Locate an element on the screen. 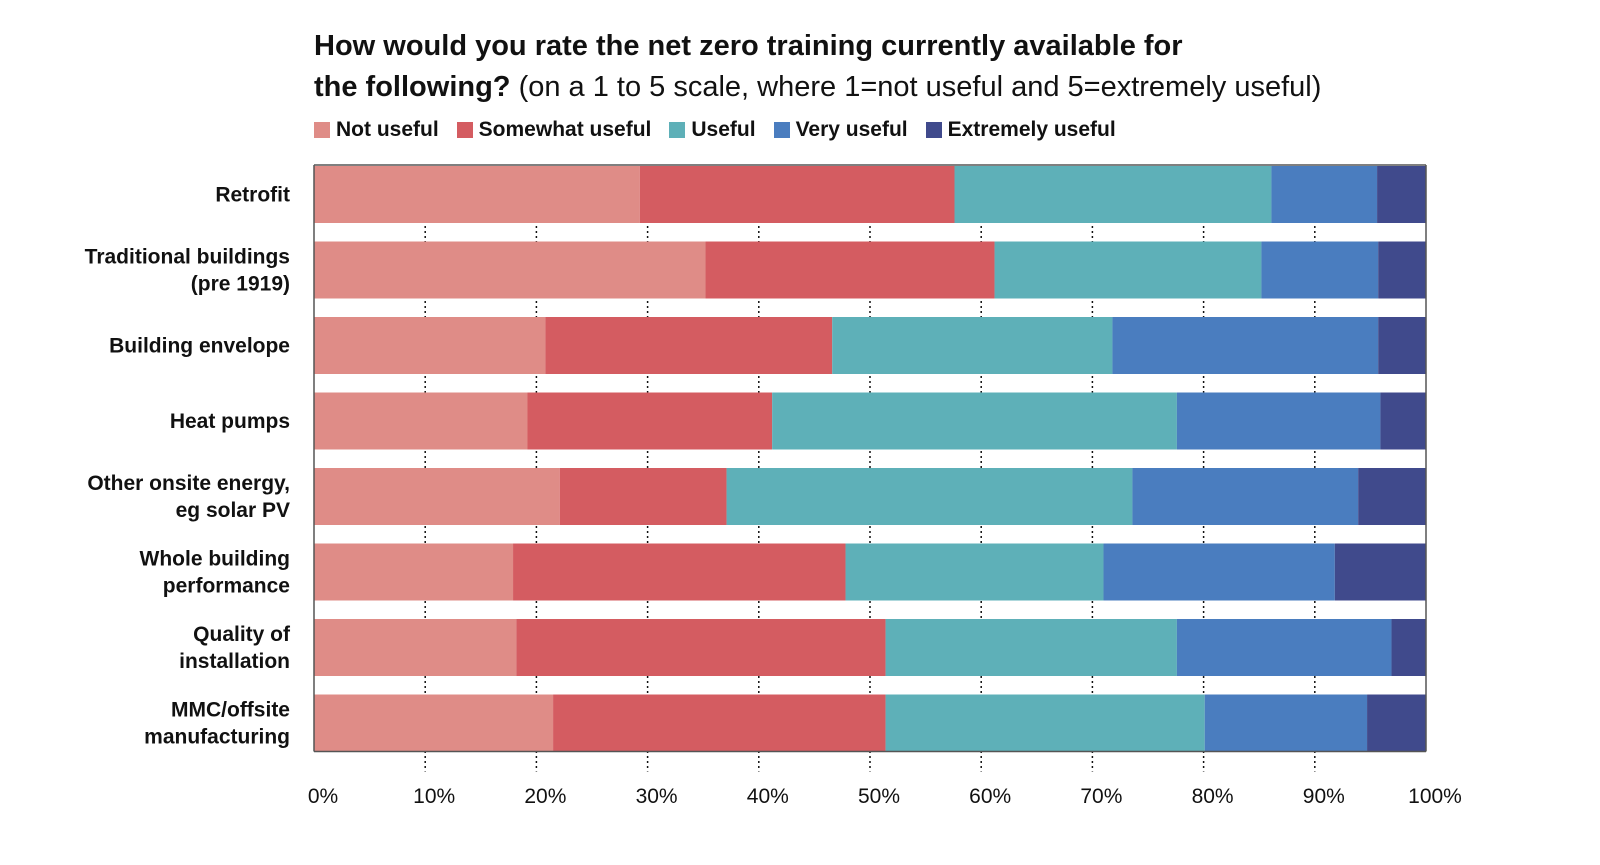 The image size is (1600, 865). x-tick-label: 100% is located at coordinates (1435, 796).